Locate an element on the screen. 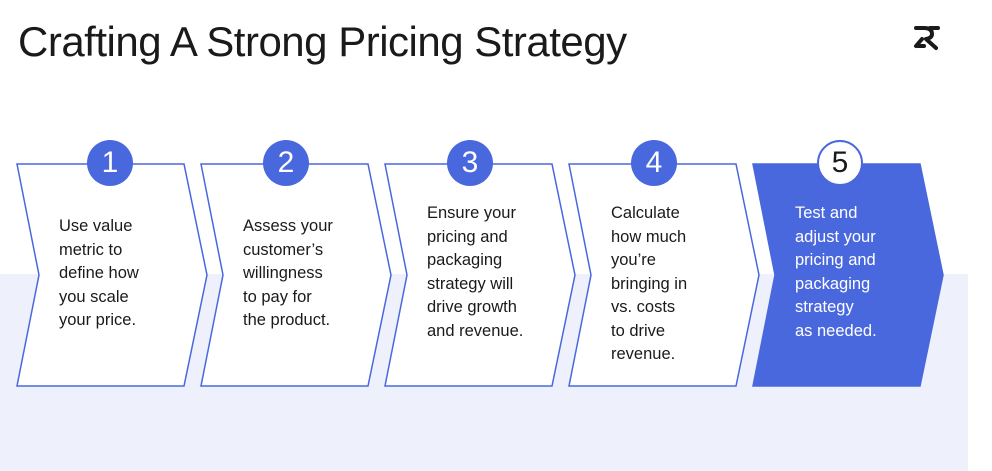 This screenshot has height=471, width=992. step-number-badge: 1 is located at coordinates (110, 163).